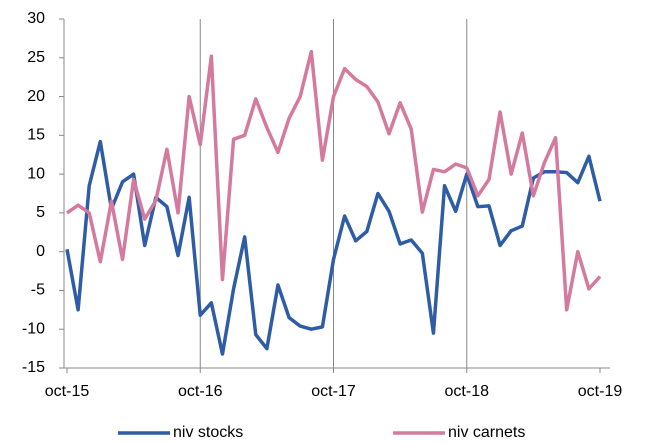 The height and width of the screenshot is (443, 651). Describe the element at coordinates (33, 367) in the screenshot. I see `y-tick-label: -15` at that location.